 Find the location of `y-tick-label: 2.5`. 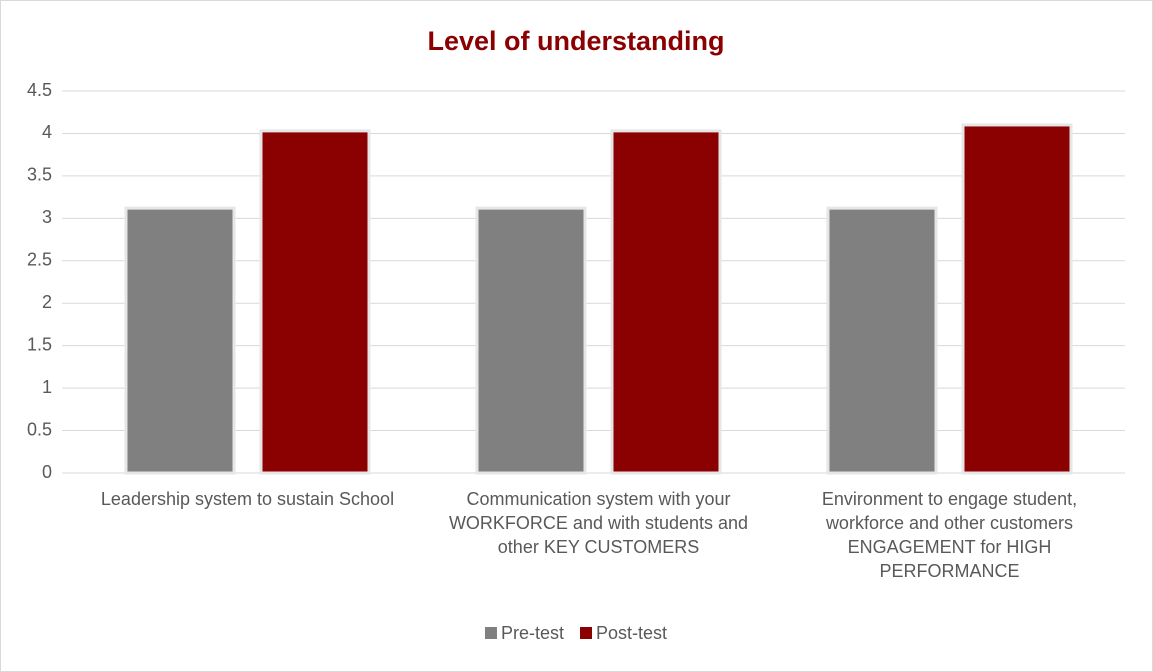

y-tick-label: 2.5 is located at coordinates (39, 260).